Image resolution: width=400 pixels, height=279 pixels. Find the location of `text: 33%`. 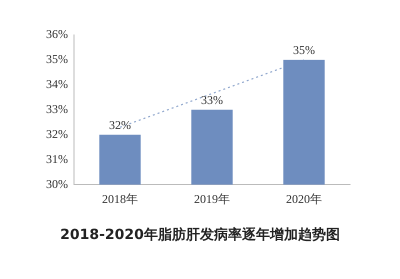

text: 33% is located at coordinates (212, 99).